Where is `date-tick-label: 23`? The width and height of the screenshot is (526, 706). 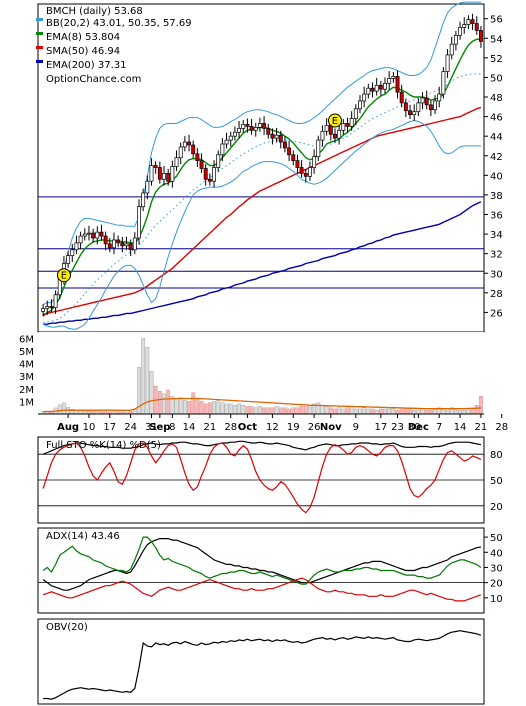 date-tick-label: 23 is located at coordinates (397, 427).